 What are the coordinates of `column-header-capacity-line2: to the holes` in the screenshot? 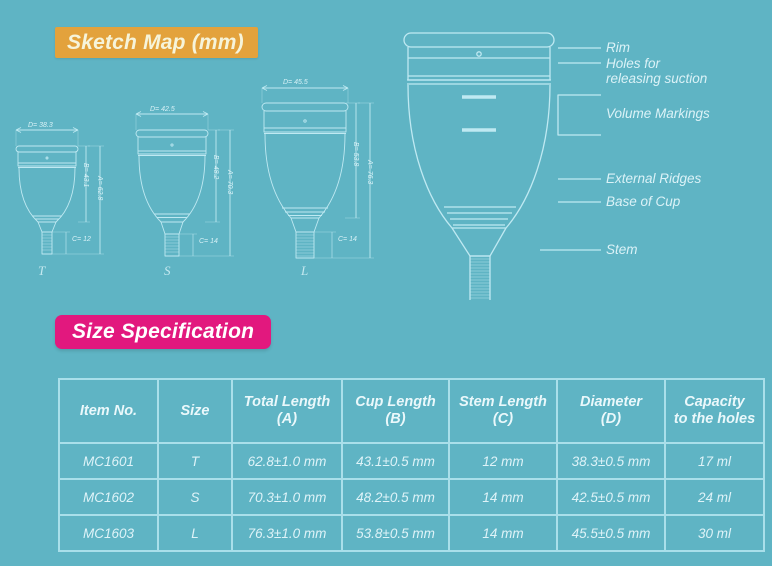 It's located at (714, 419).